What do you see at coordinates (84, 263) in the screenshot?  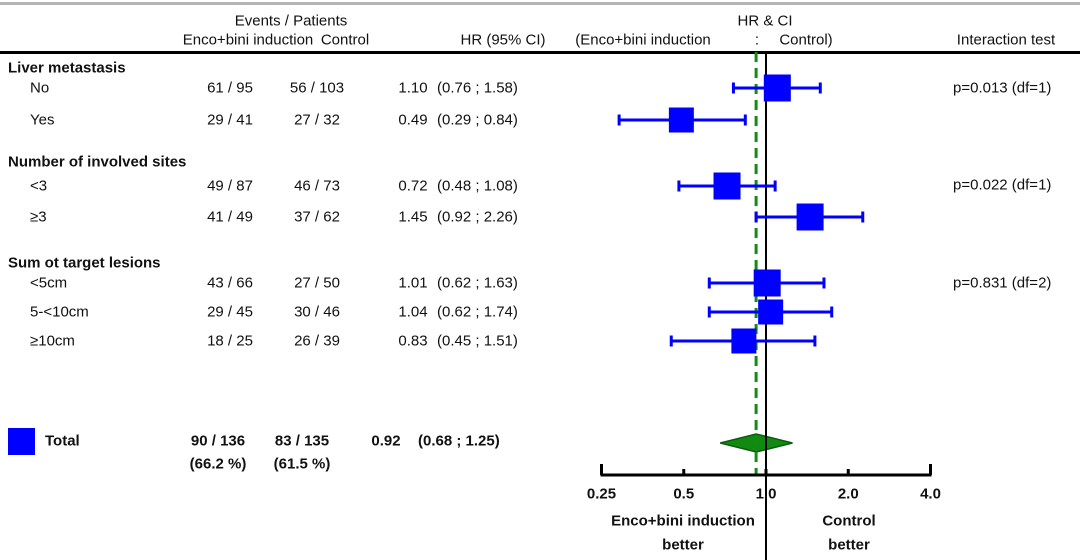 I see `group-label: Sum ot target lesions` at bounding box center [84, 263].